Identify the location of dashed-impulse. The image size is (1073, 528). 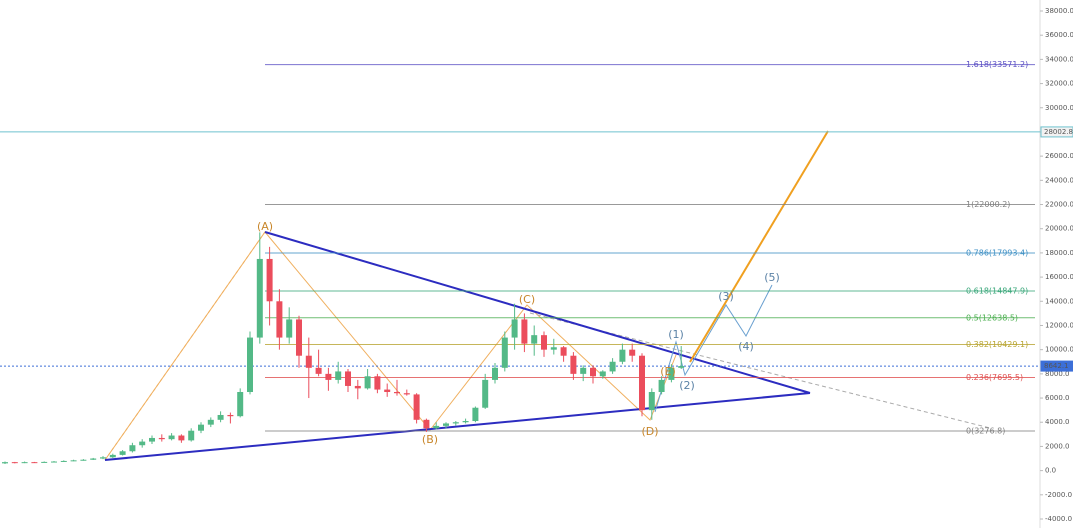
(185, 346).